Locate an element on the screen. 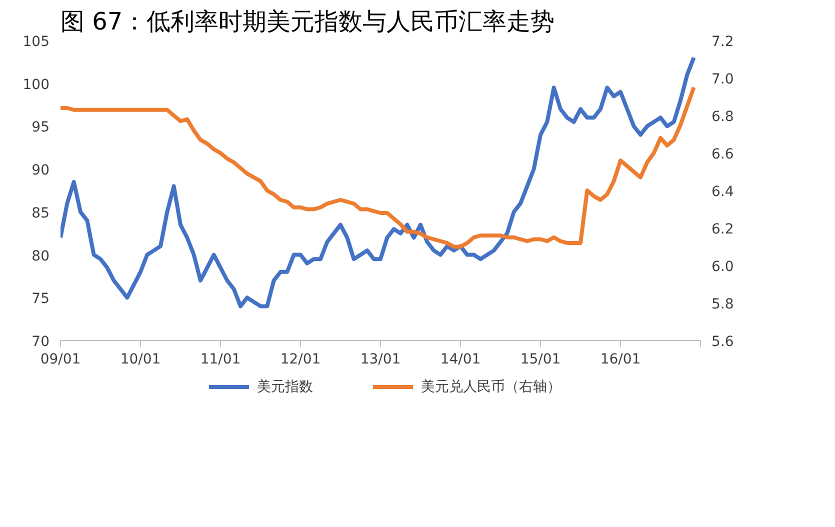 The height and width of the screenshot is (527, 835). y-tick-label: 70 is located at coordinates (41, 342).